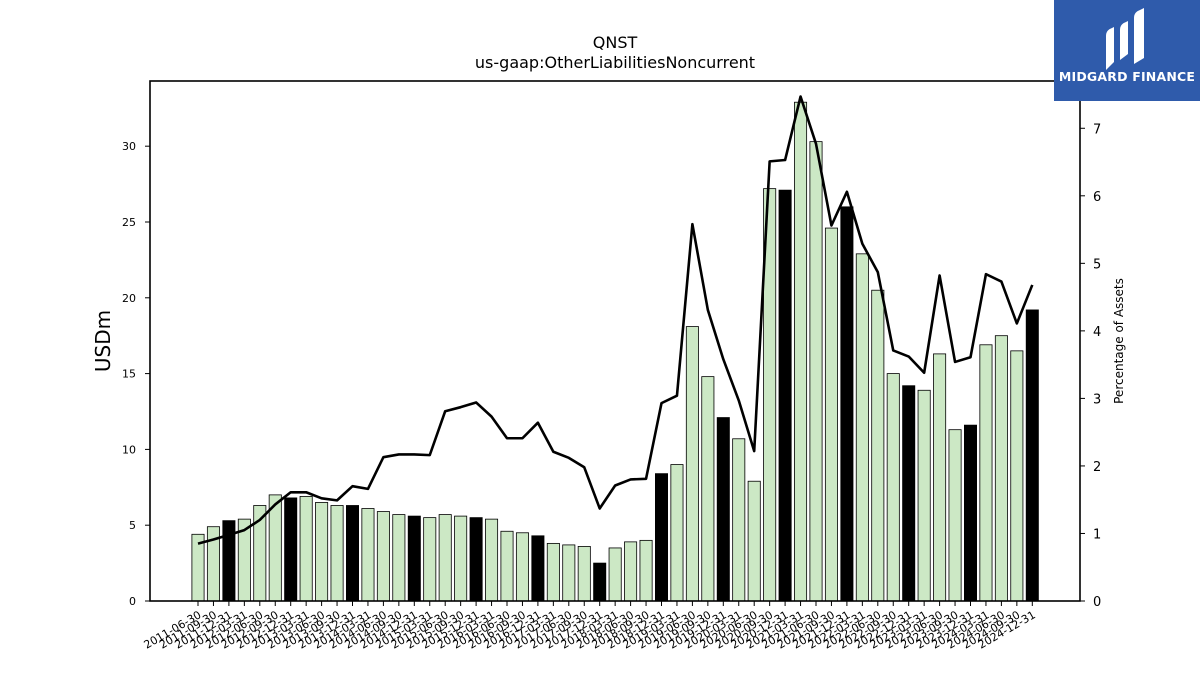 This screenshot has height=675, width=1200. What do you see at coordinates (1090, 366) in the screenshot?
I see `right-axis: 0 1 2 3 4 5 6 7` at bounding box center [1090, 366].